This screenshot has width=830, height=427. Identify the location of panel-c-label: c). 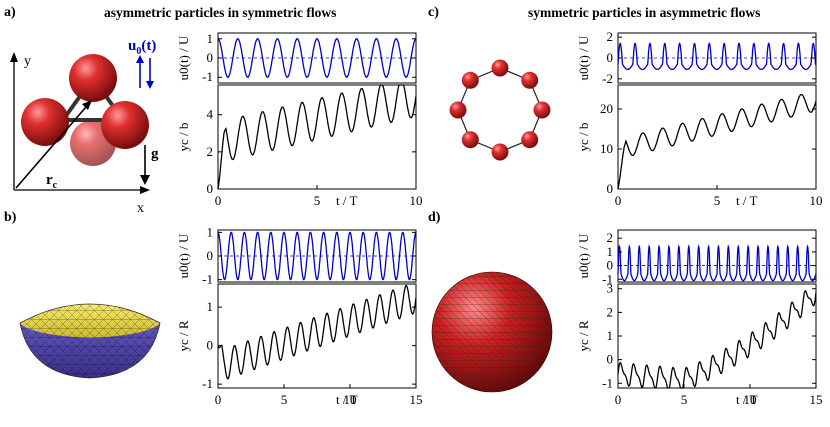
(433, 12).